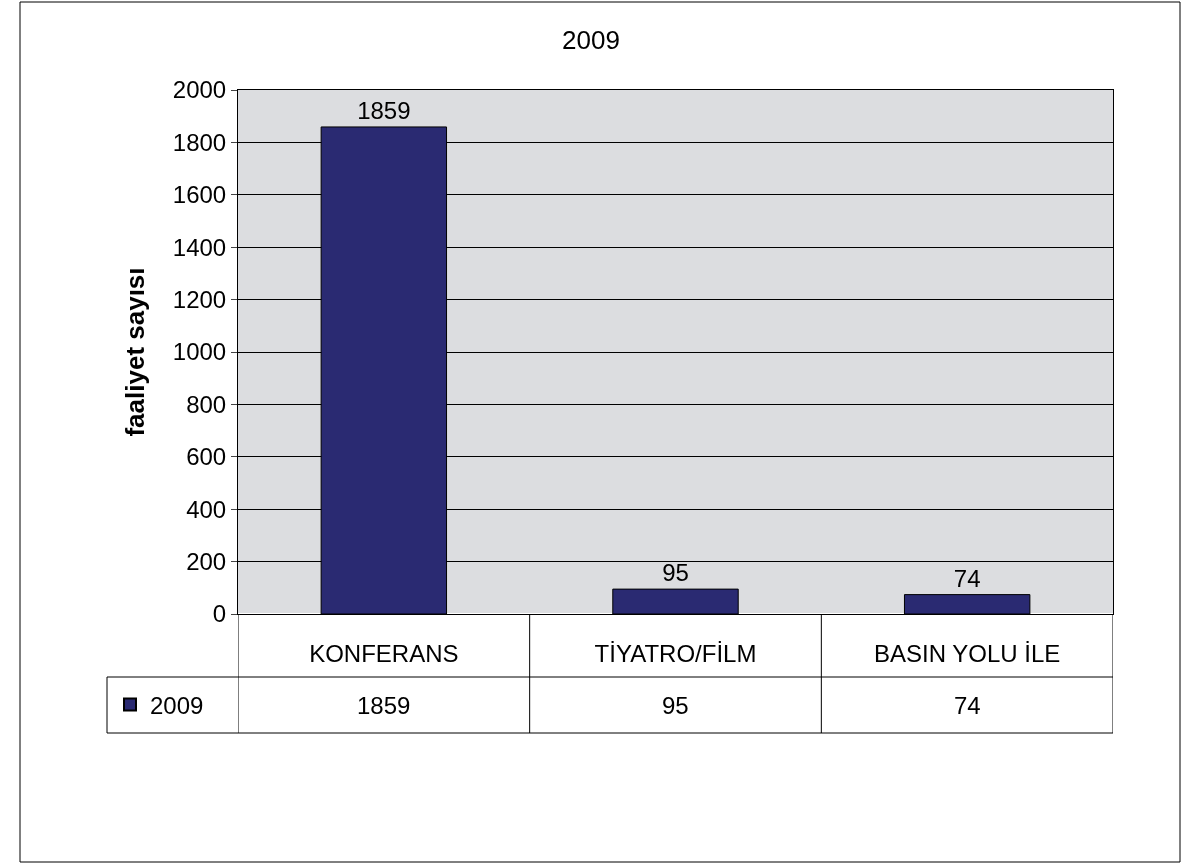 The image size is (1182, 864). Describe the element at coordinates (199, 299) in the screenshot. I see `y-tick-label: 1200` at that location.